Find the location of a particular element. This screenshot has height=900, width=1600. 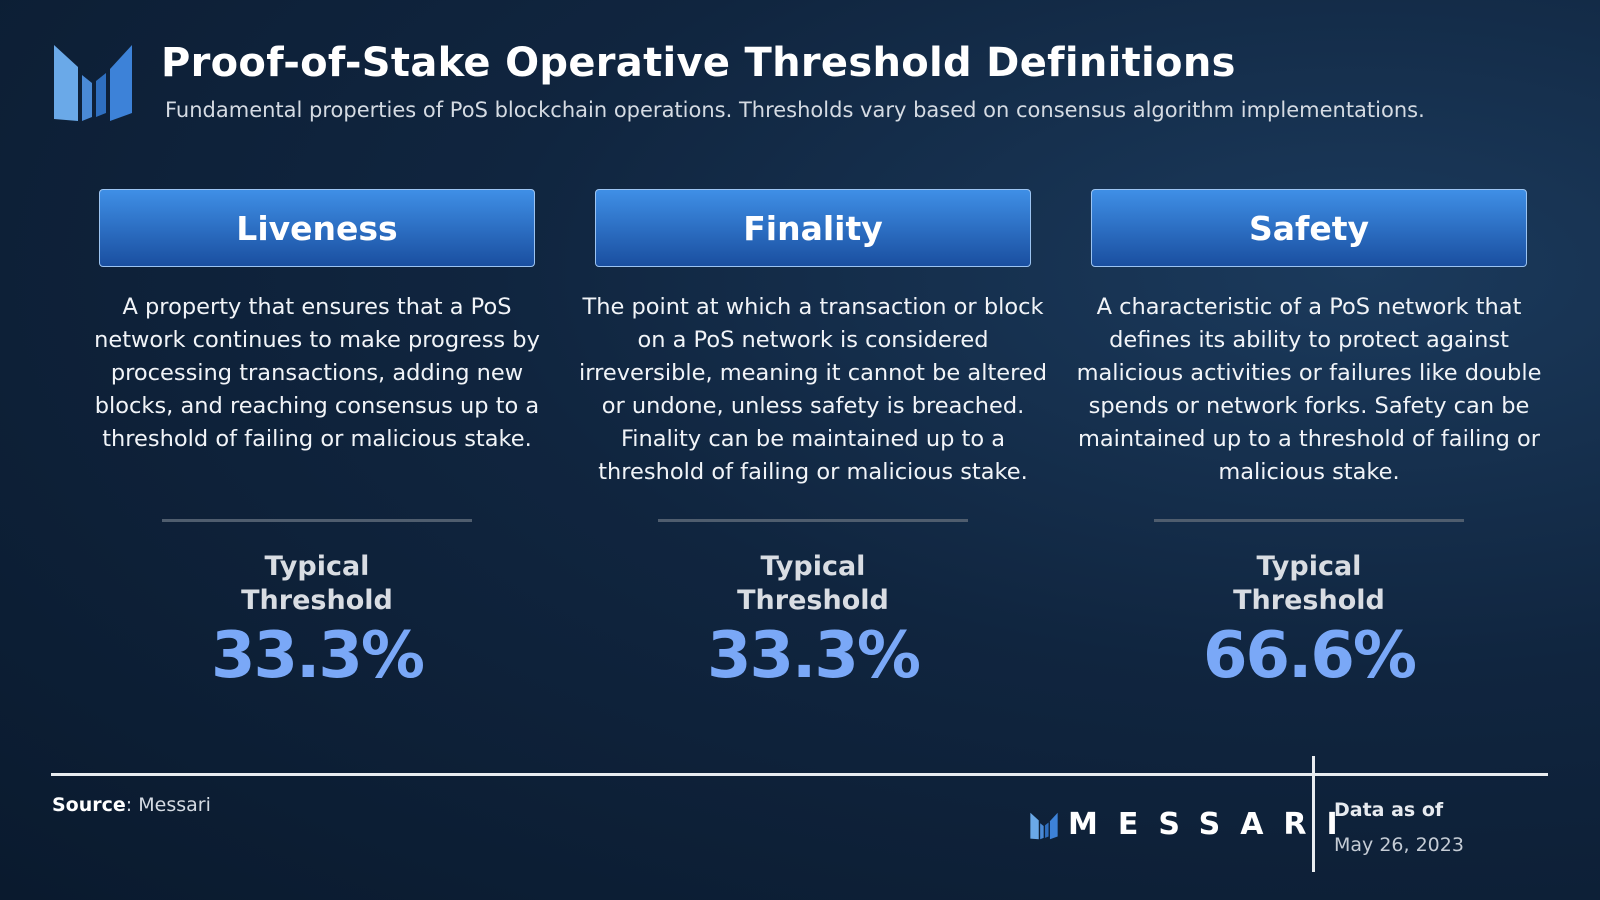

date-label: Data as of is located at coordinates (1389, 810).